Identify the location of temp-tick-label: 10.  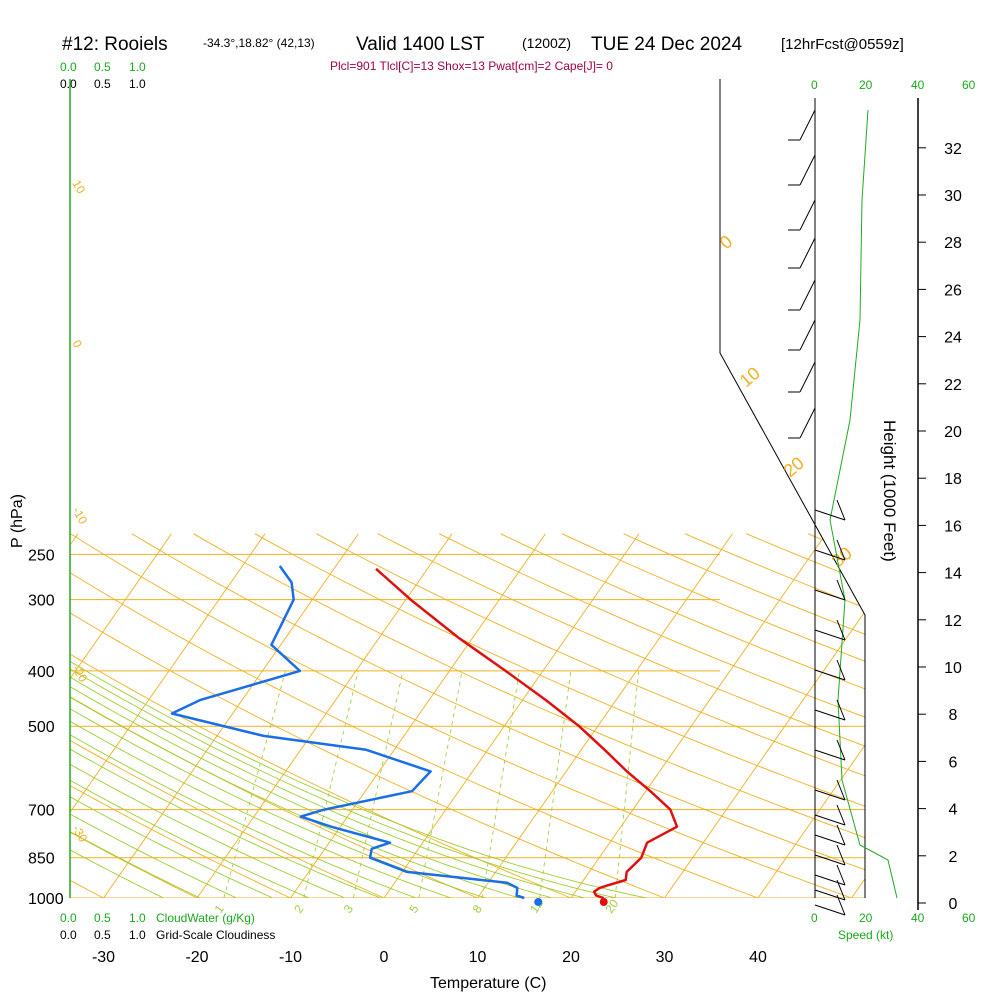
(478, 957).